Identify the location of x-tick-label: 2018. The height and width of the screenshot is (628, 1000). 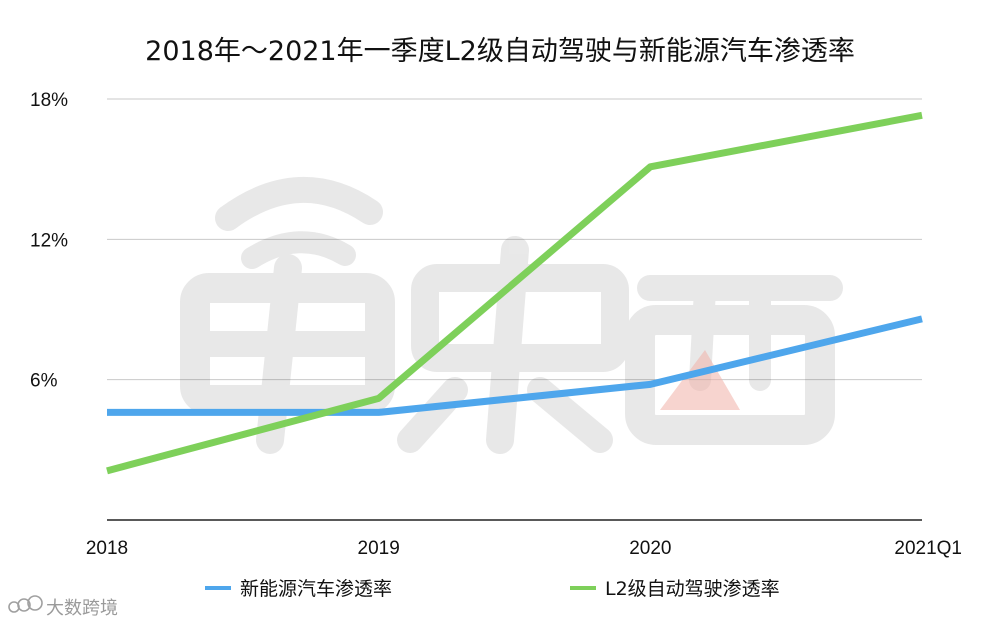
(107, 548).